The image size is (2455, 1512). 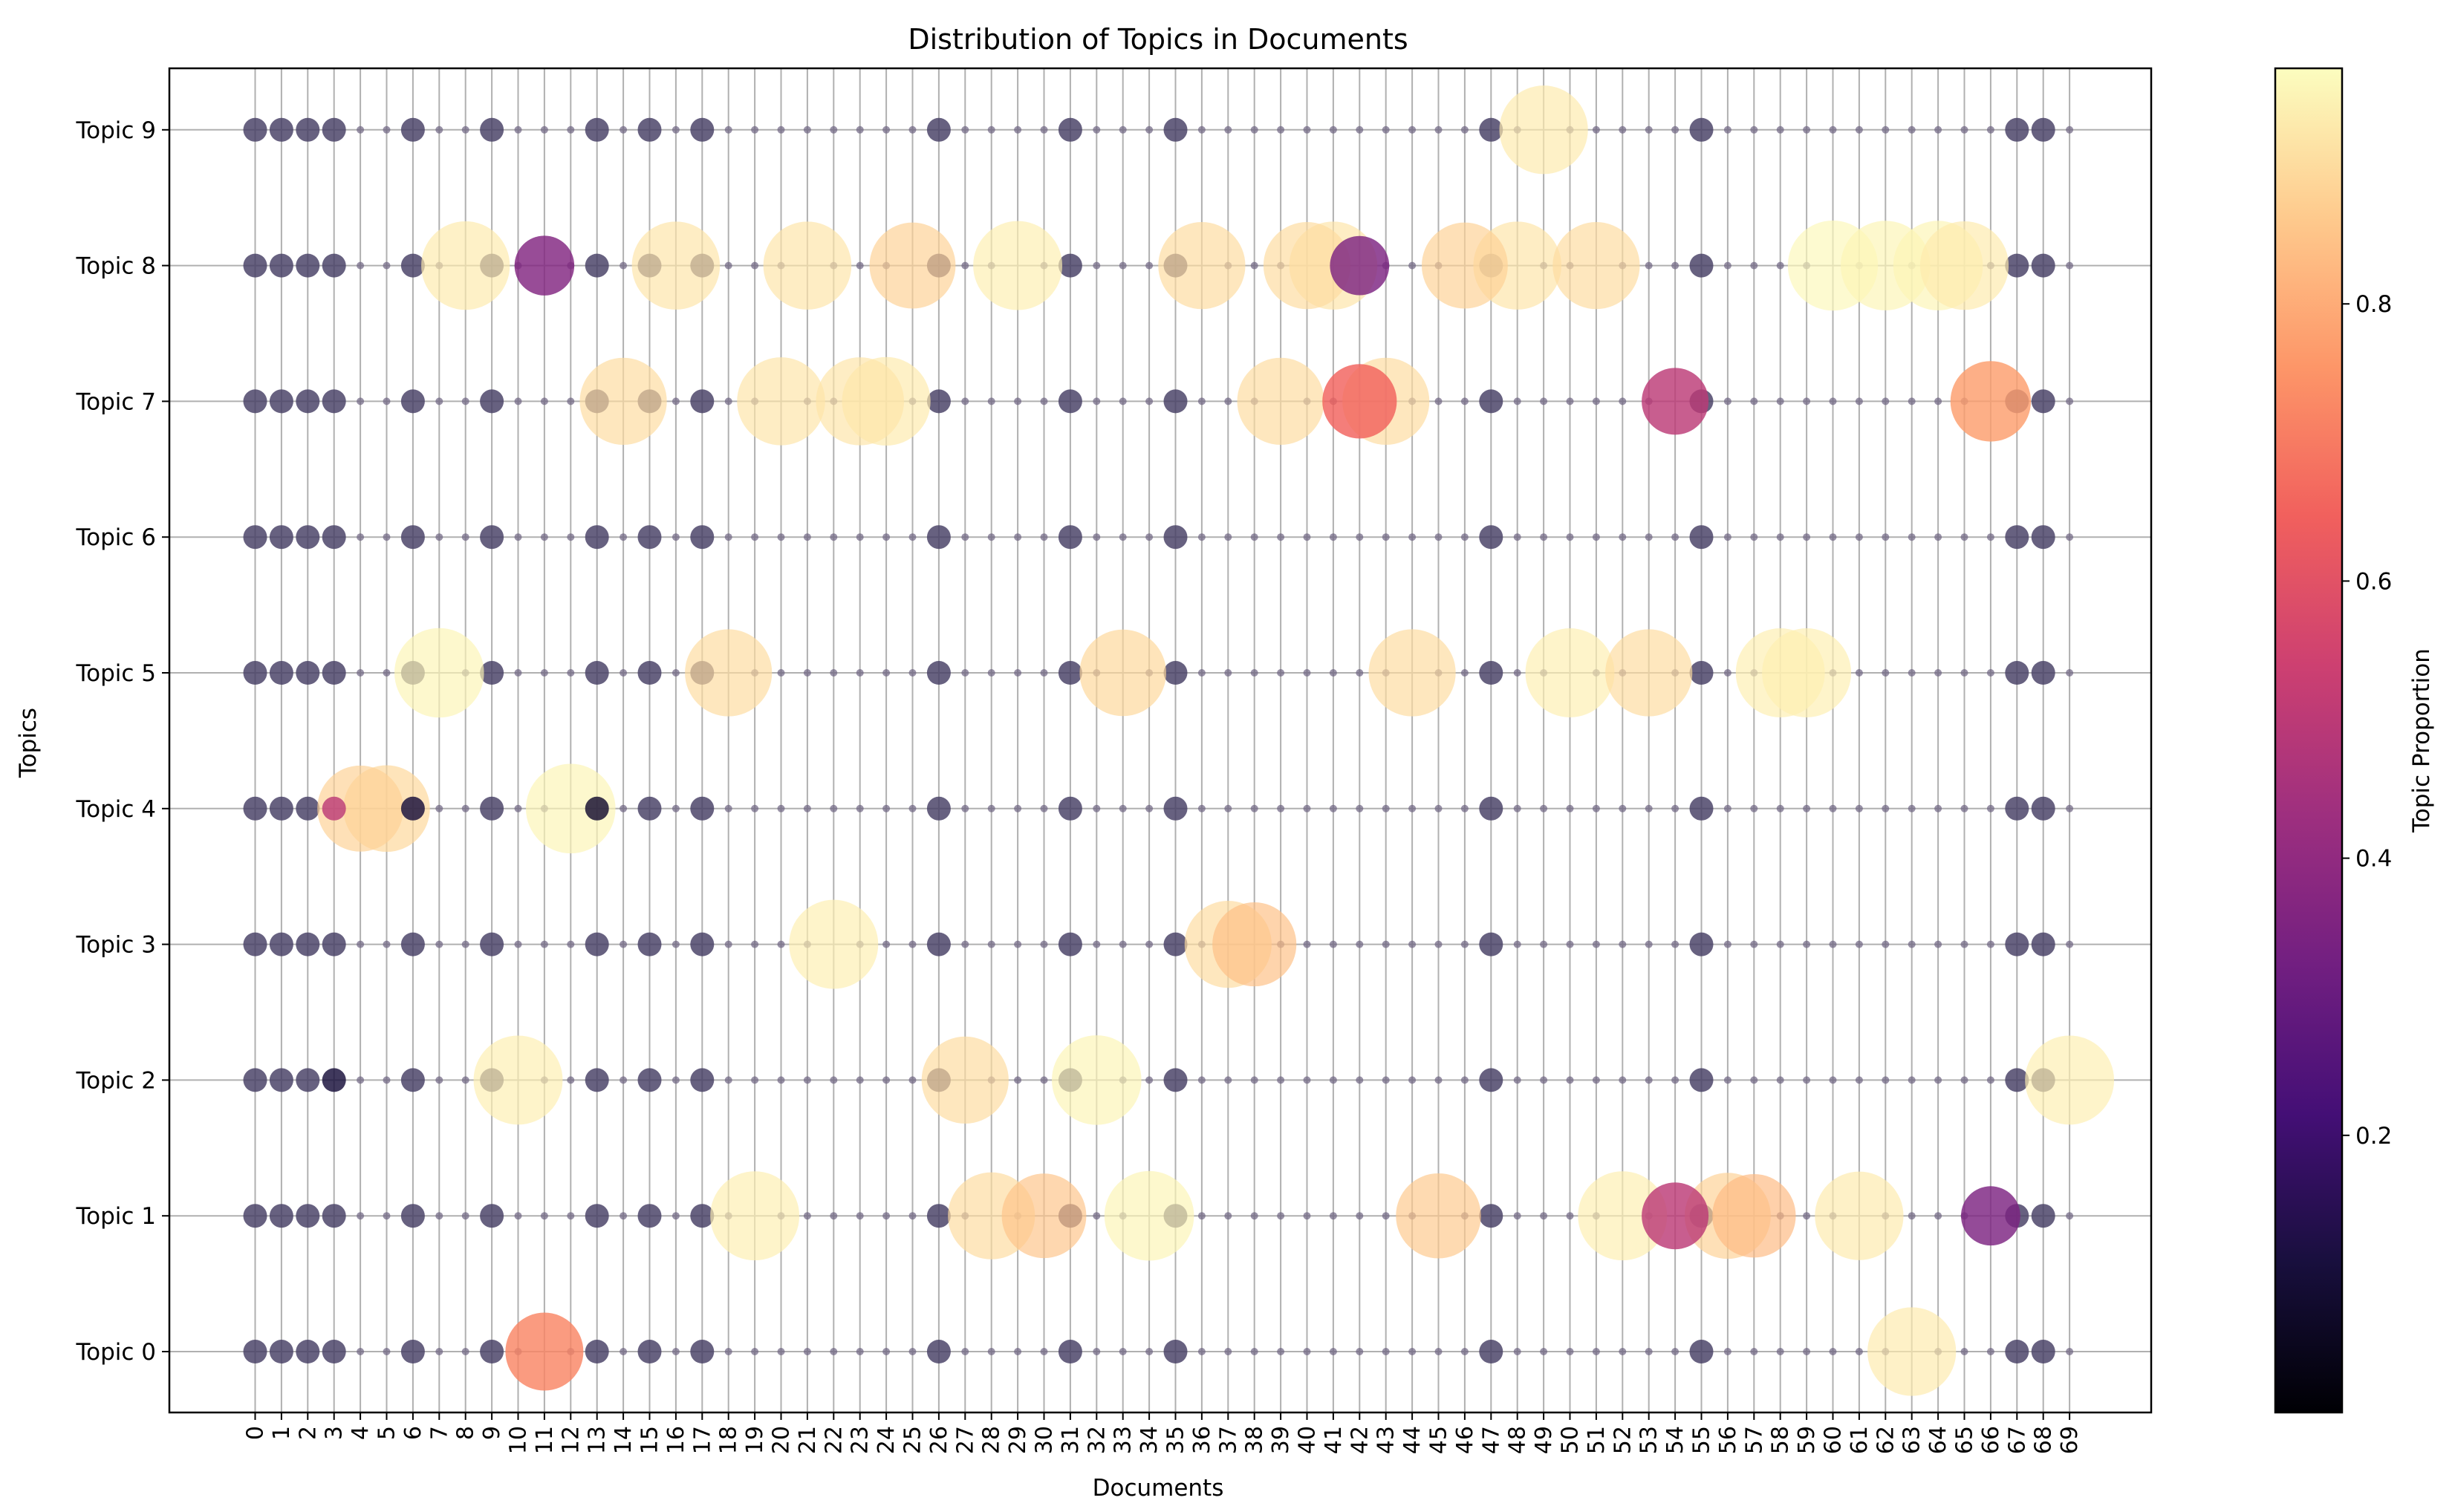 What do you see at coordinates (466, 1433) in the screenshot?
I see `x-tick-label: 8` at bounding box center [466, 1433].